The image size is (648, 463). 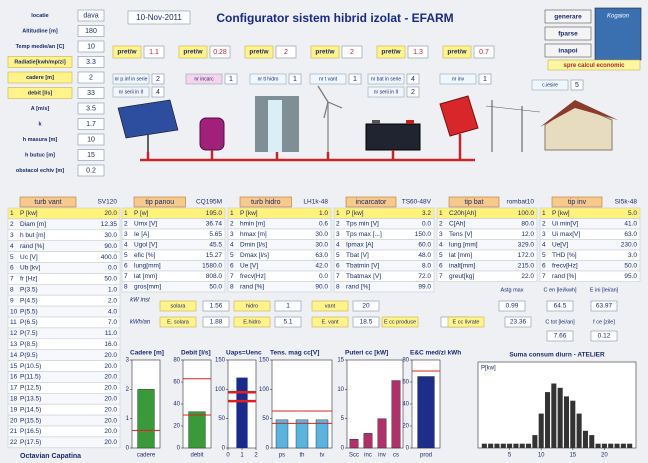 What do you see at coordinates (253, 276) in the screenshot?
I see `row-label: frecv[Hz]` at bounding box center [253, 276].